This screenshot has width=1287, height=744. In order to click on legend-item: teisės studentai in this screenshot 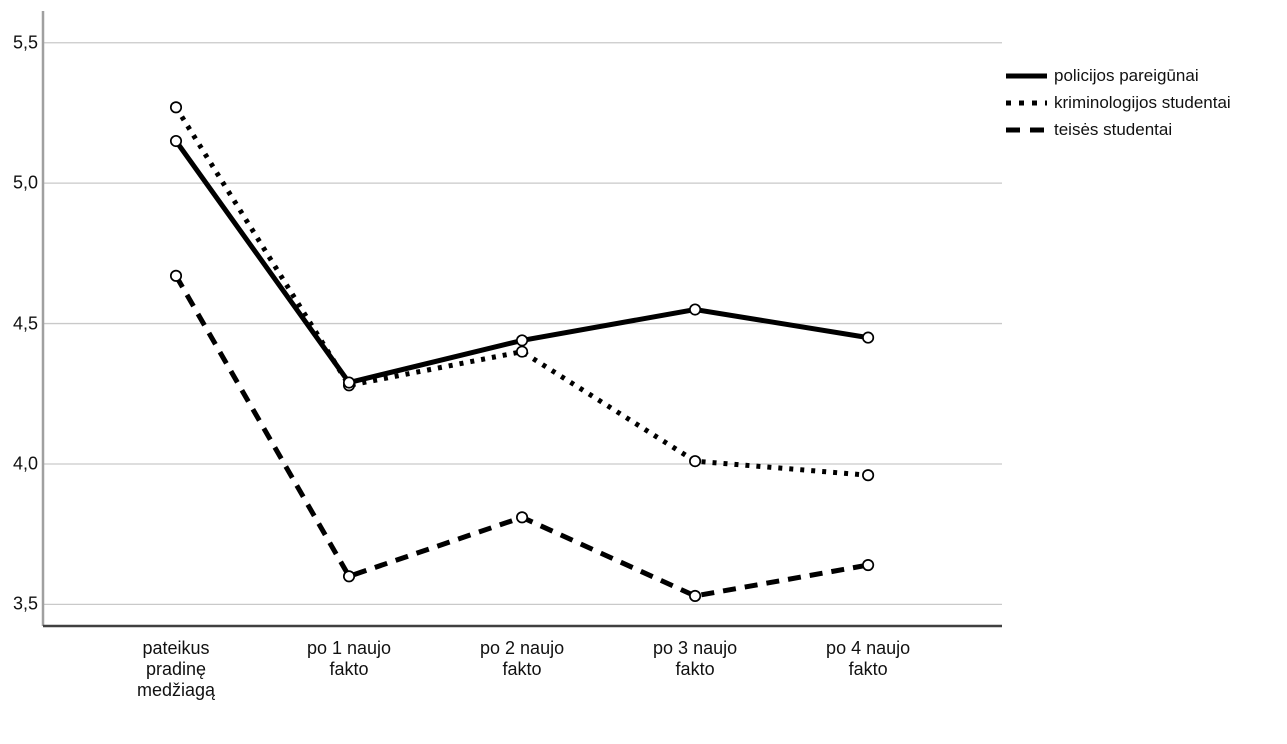, I will do `click(1118, 129)`.